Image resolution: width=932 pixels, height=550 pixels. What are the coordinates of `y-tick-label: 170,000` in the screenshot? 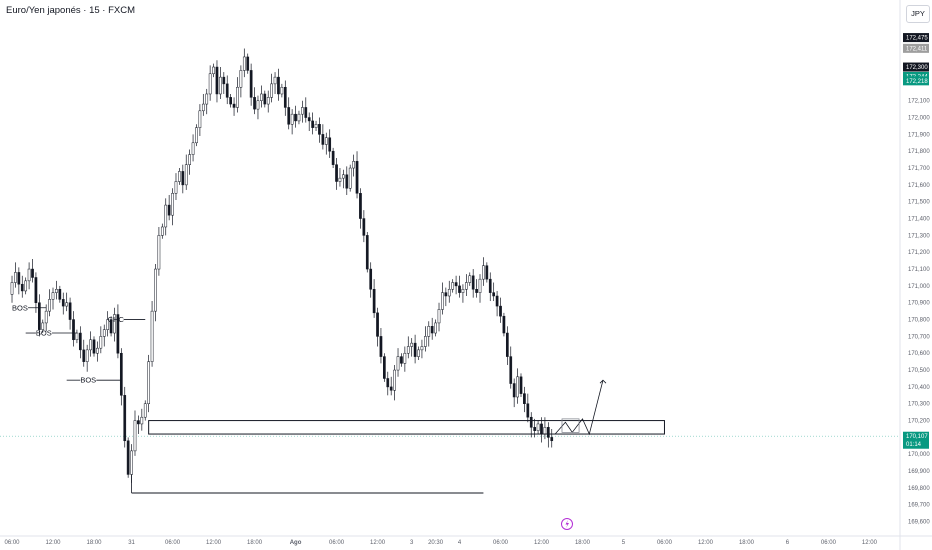 It's located at (919, 455).